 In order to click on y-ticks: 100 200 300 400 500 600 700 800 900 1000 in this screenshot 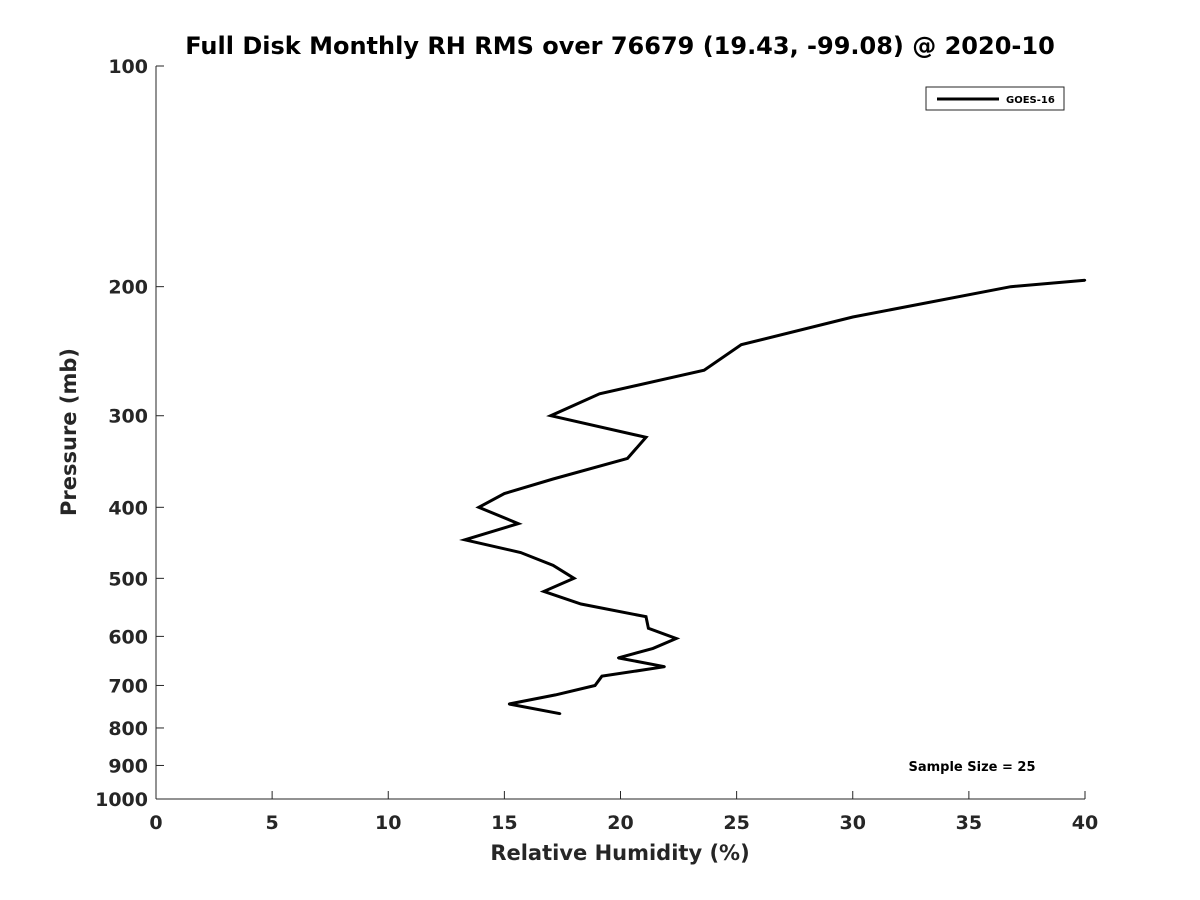, I will do `click(129, 433)`.